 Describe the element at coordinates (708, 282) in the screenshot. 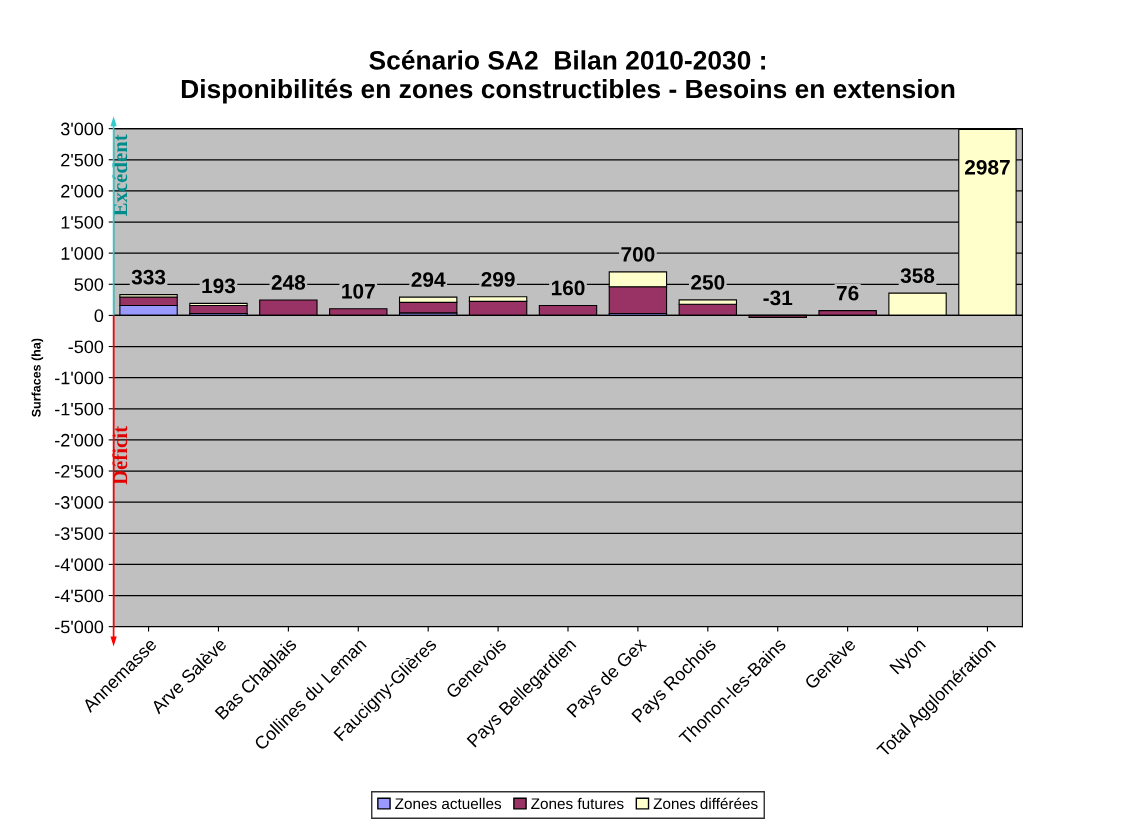

I see `total-label: 250` at that location.